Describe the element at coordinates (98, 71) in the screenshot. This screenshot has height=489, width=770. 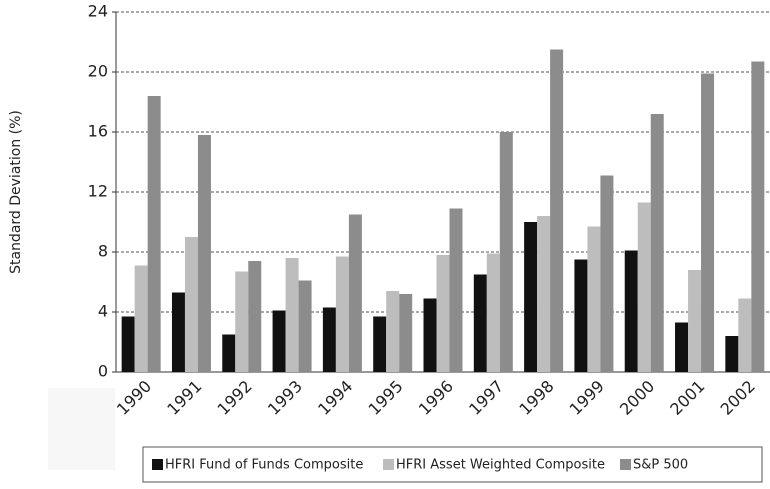
I see `y-tick-label: 20` at that location.